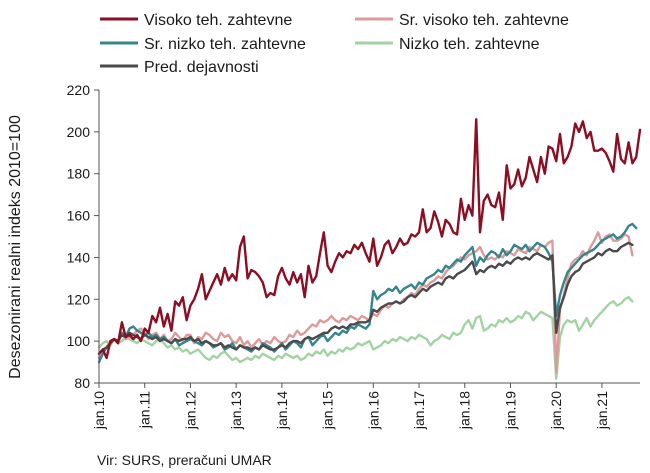 This screenshot has height=473, width=650. I want to click on legend-entry: Sr. nizko teh. zahtevne, so click(203, 44).